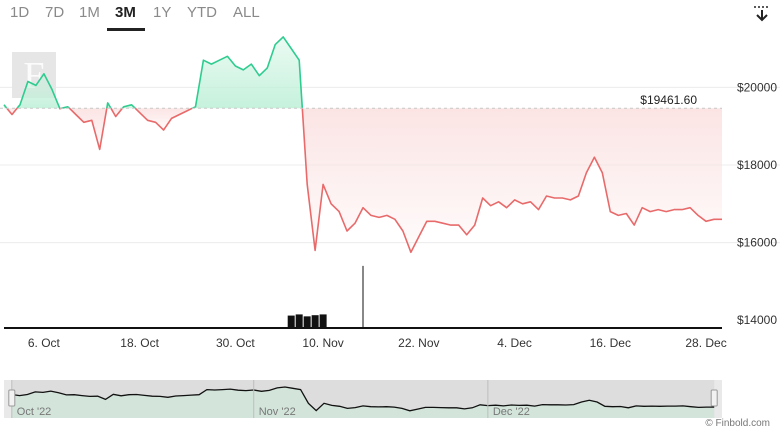 The width and height of the screenshot is (780, 432). What do you see at coordinates (12, 398) in the screenshot?
I see `navigator-handle-left` at bounding box center [12, 398].